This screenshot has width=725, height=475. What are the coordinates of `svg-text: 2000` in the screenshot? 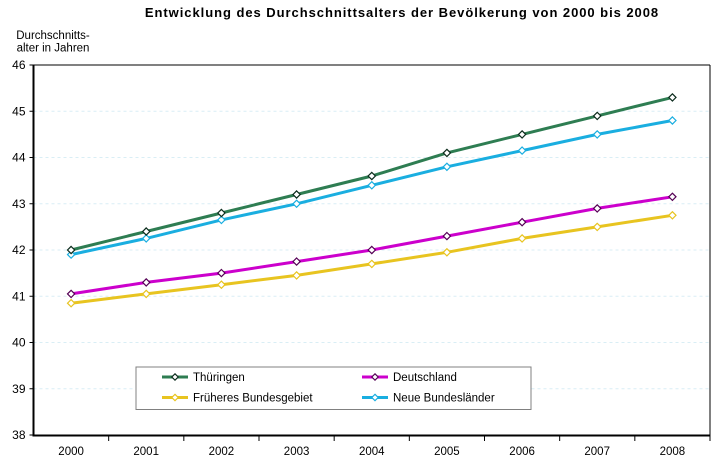 It's located at (71, 452).